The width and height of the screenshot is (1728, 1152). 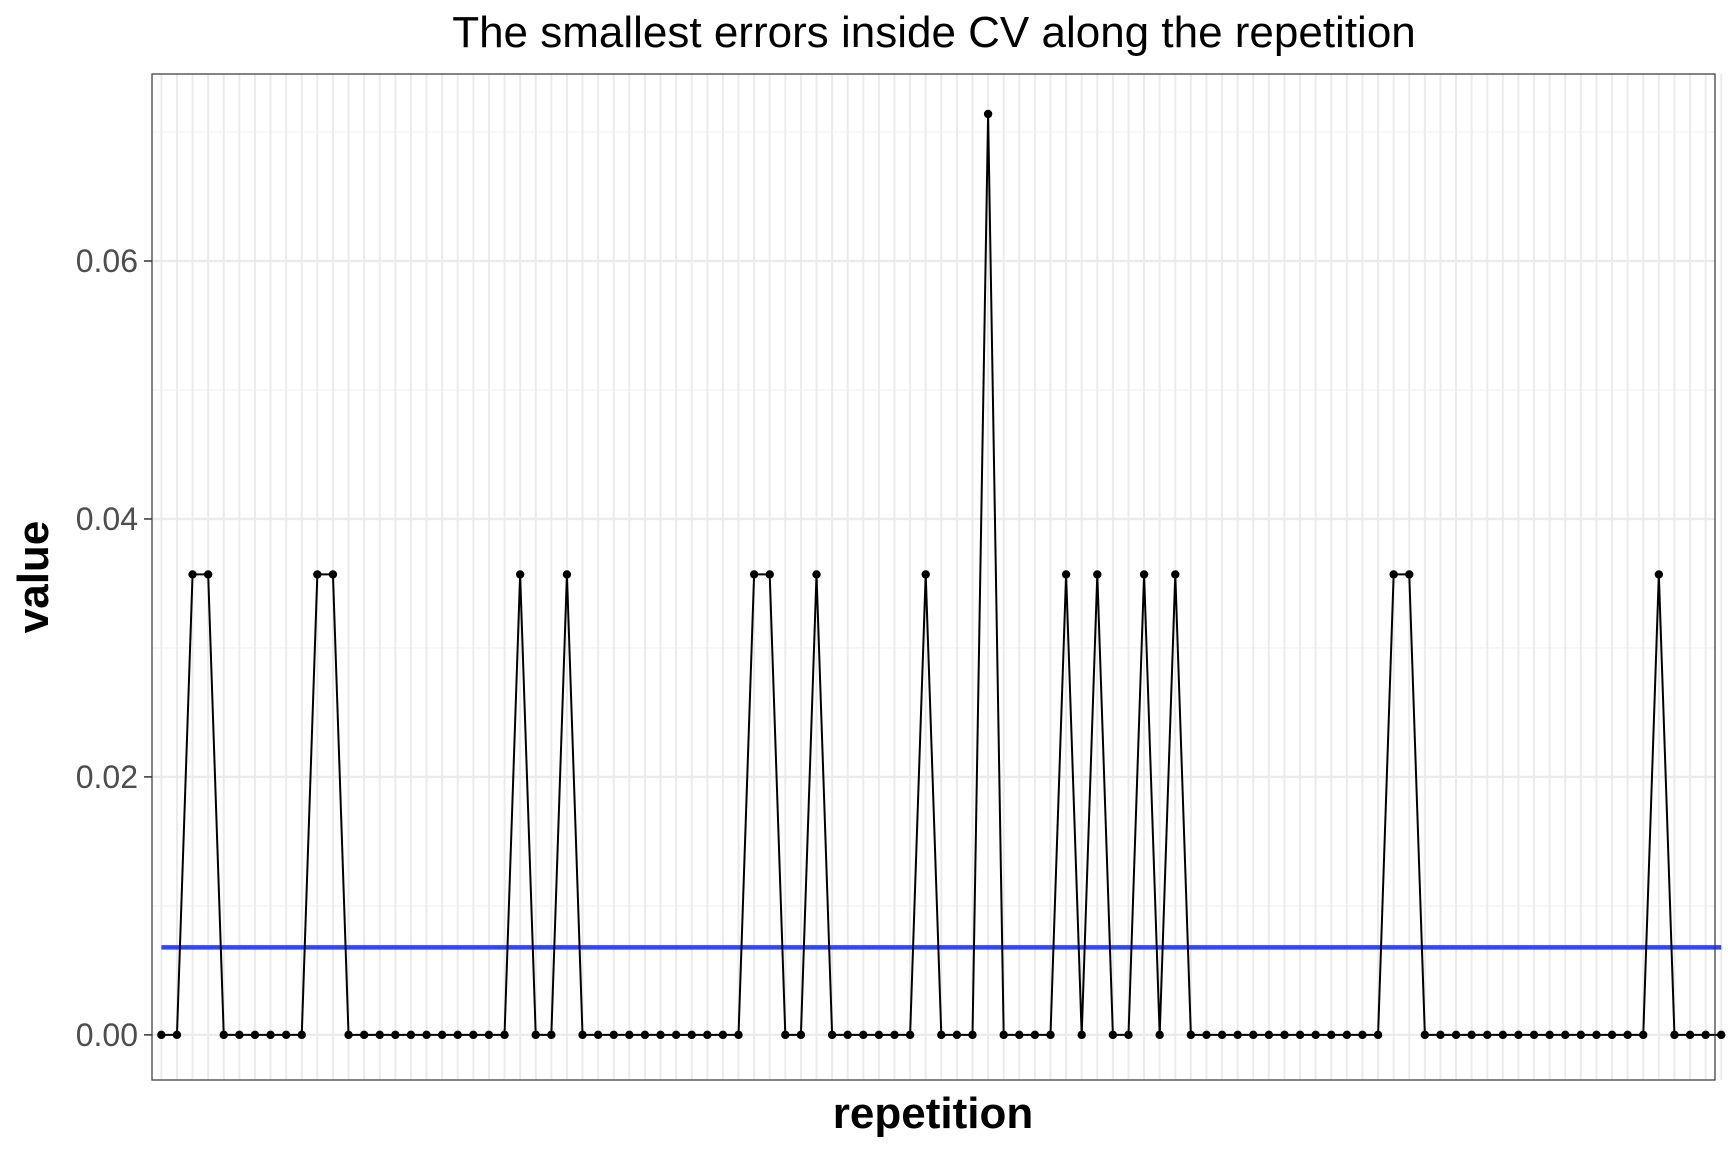 What do you see at coordinates (33, 577) in the screenshot?
I see `y-axis-title: value` at bounding box center [33, 577].